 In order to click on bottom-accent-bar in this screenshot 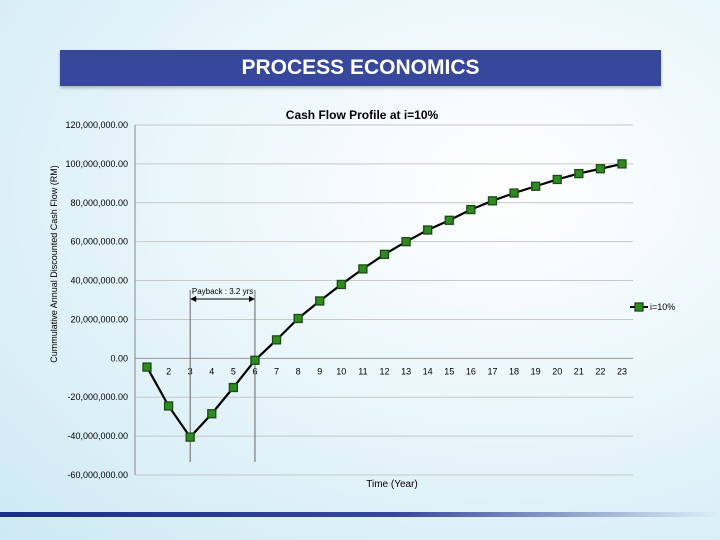, I will do `click(360, 514)`.